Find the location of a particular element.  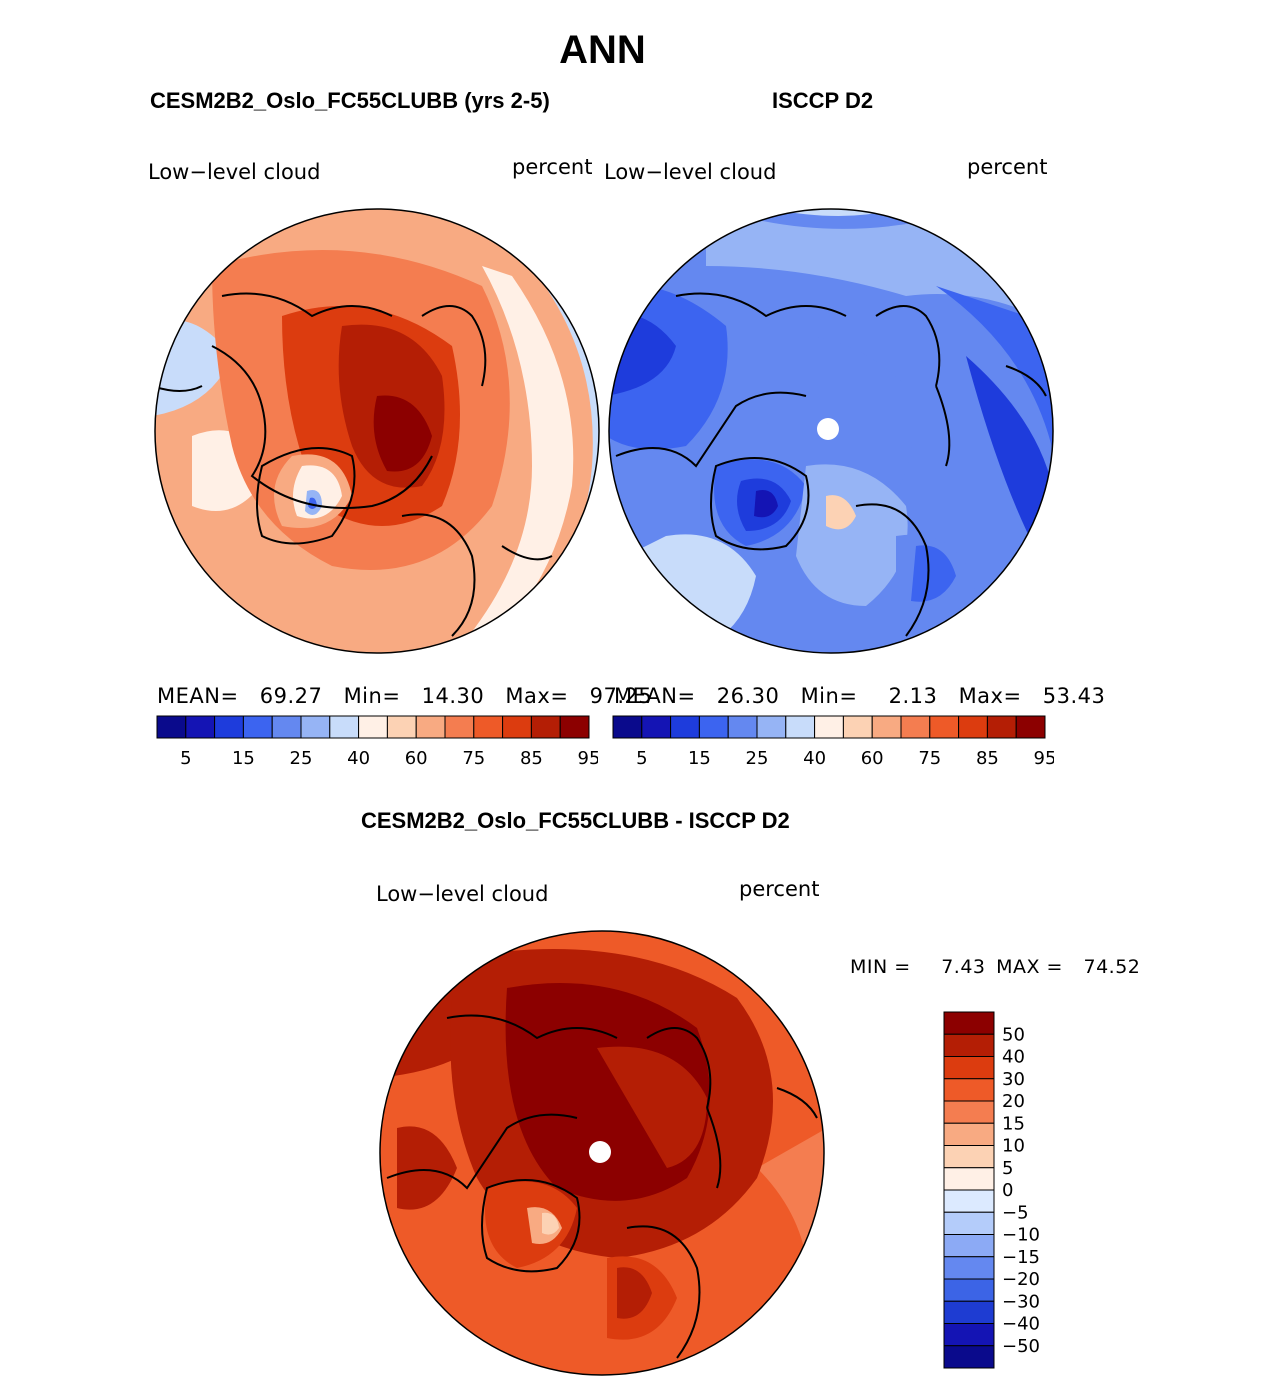

model-colorbar-tick-label: 5 is located at coordinates (185, 758).